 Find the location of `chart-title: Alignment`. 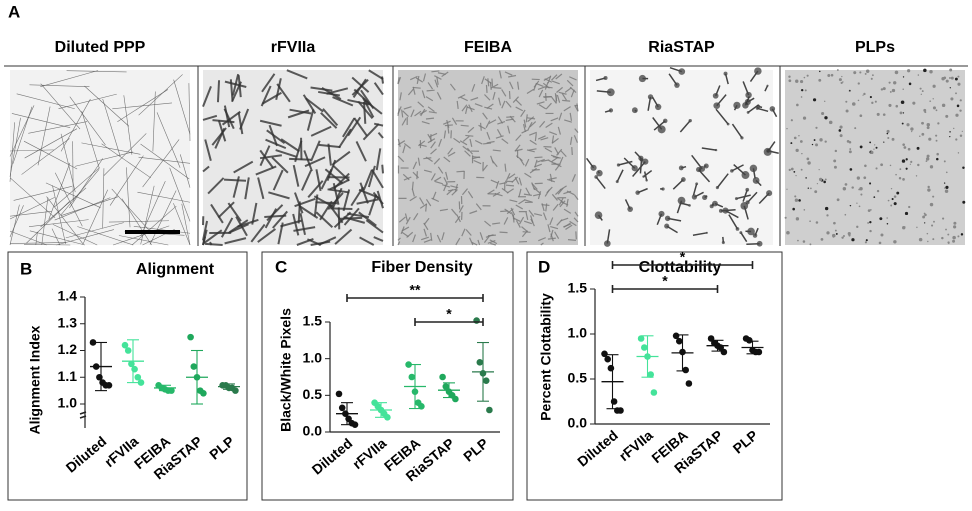

chart-title: Alignment is located at coordinates (175, 269).